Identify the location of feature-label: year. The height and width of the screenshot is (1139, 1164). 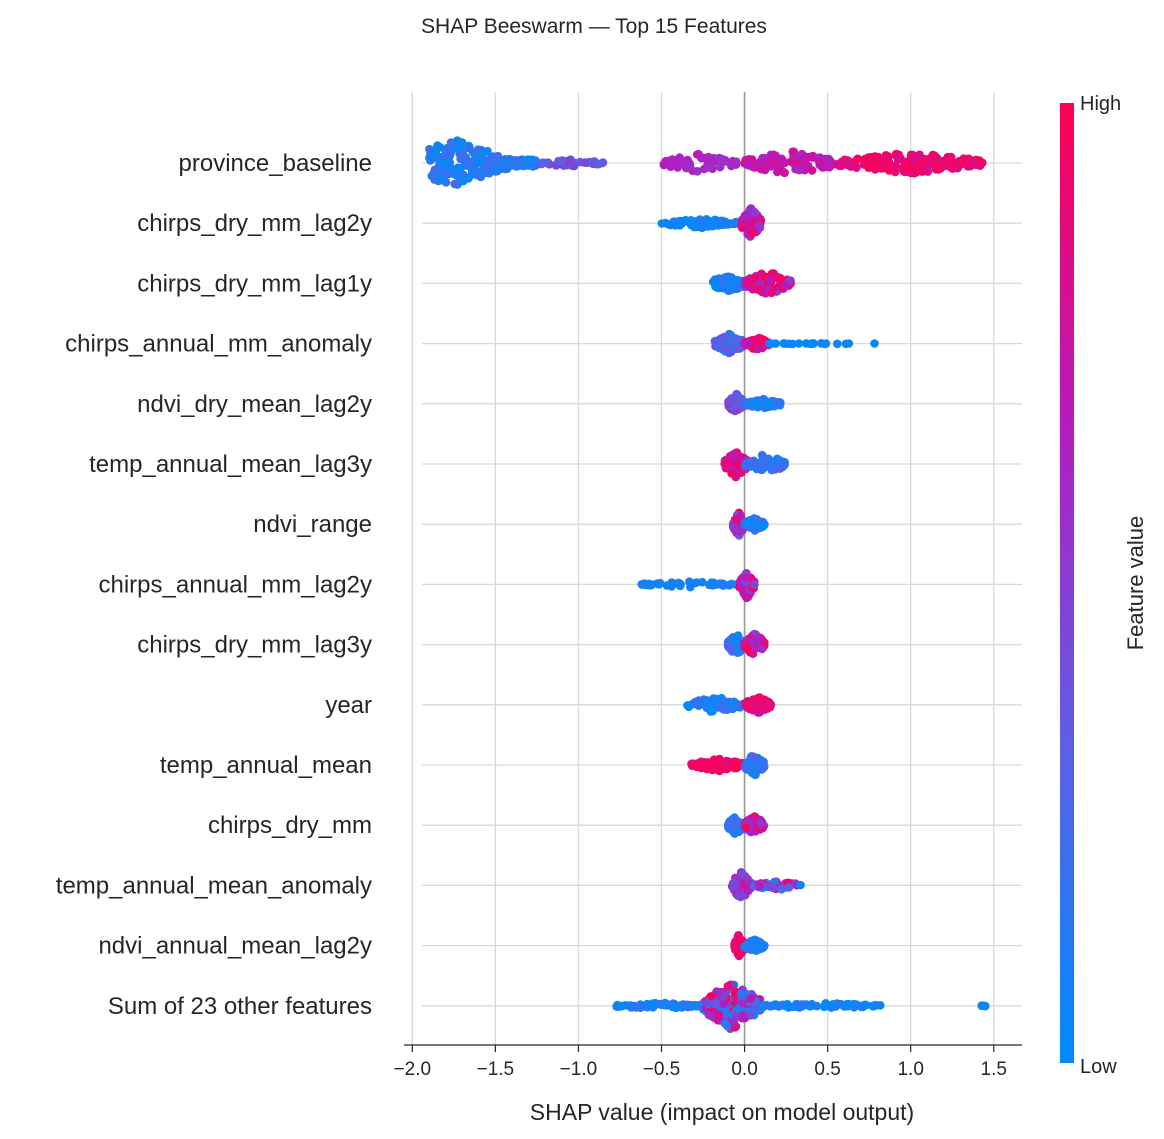
(348, 705).